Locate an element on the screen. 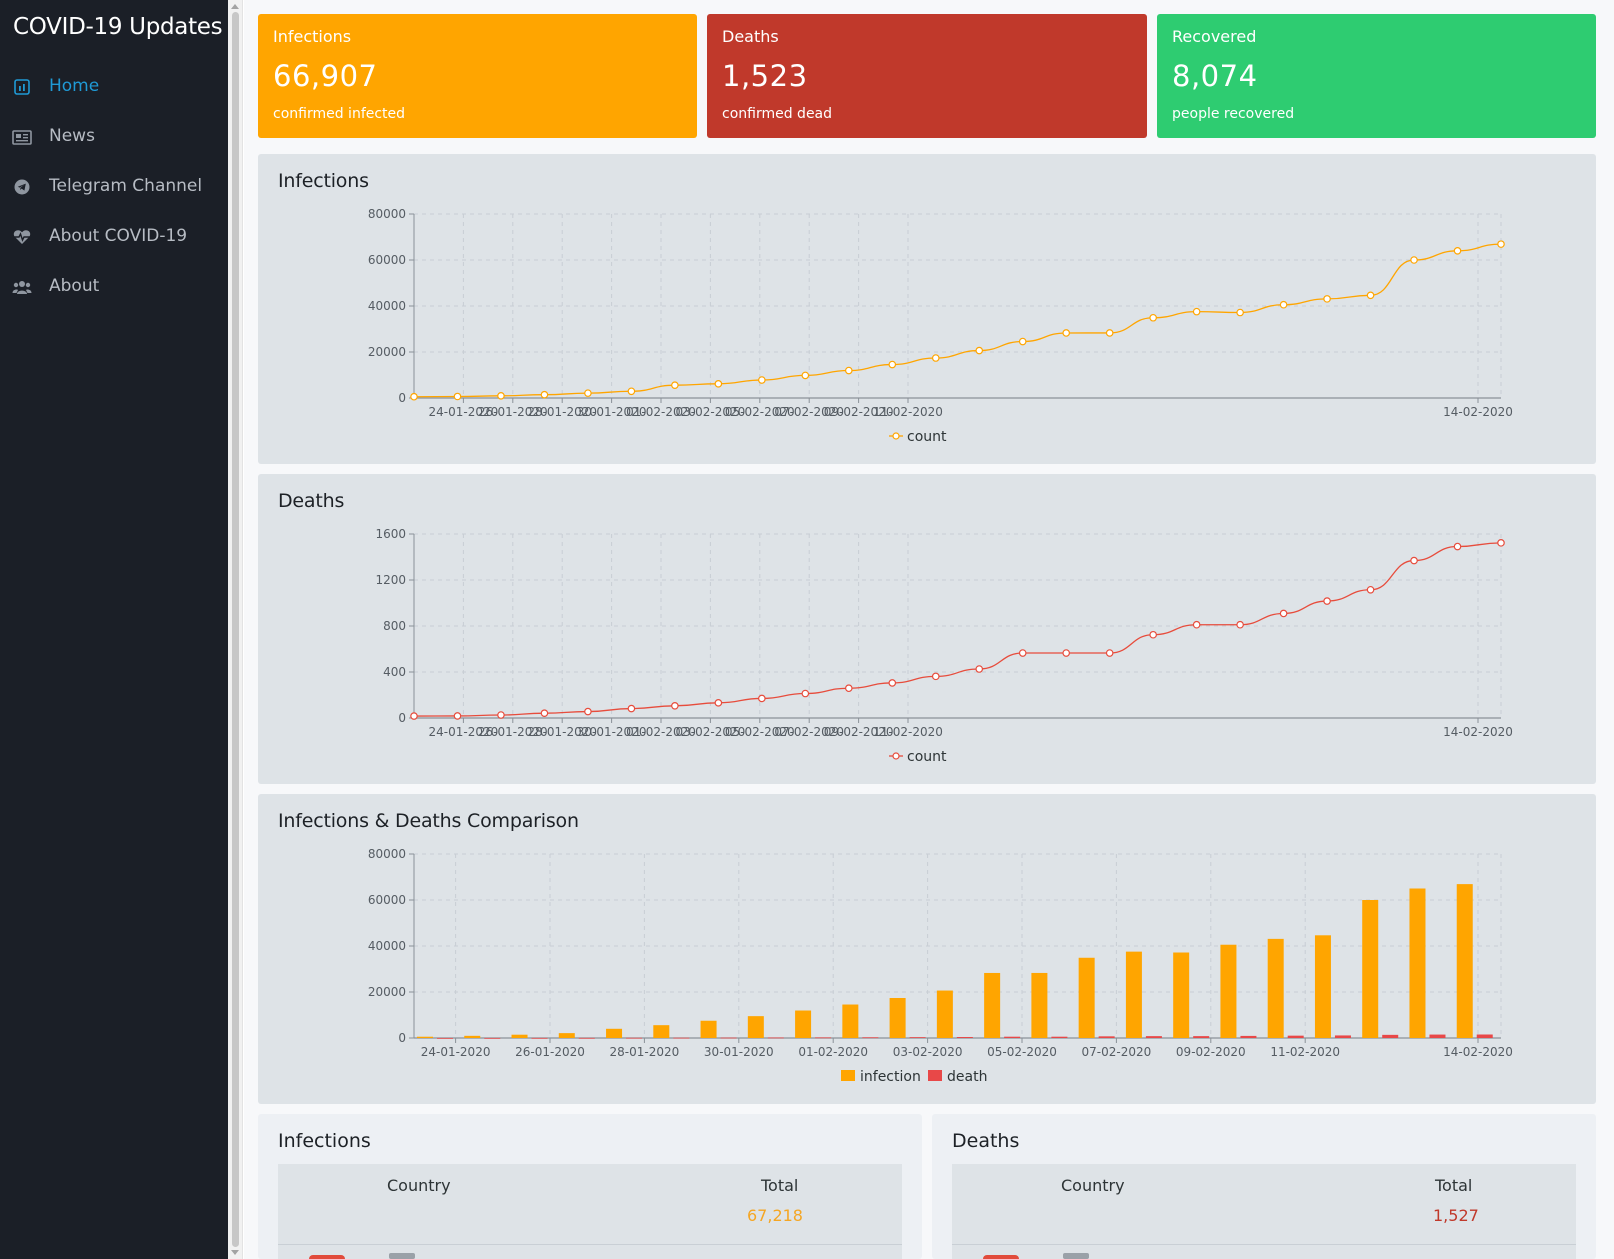  y-tick-label: 0 is located at coordinates (402, 398).